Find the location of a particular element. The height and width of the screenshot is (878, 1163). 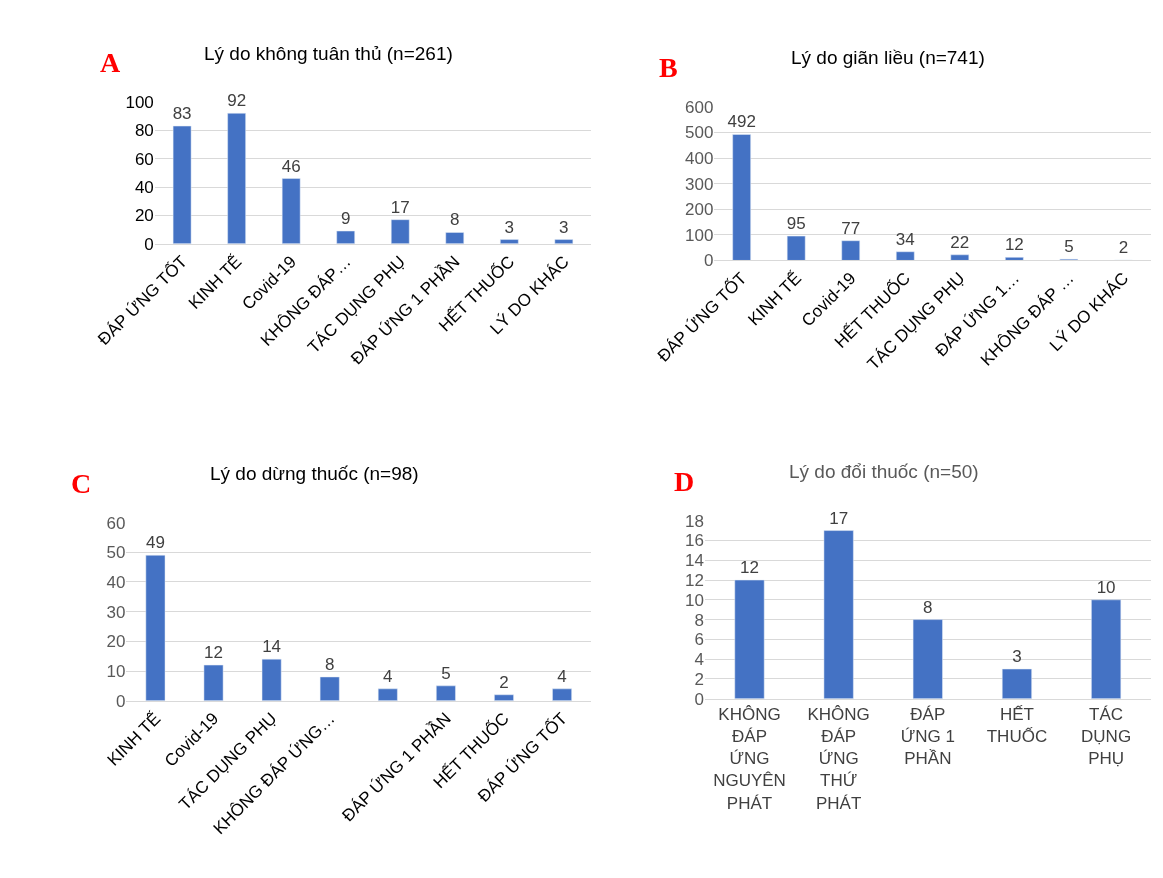

data-label: 492 is located at coordinates (741, 122).